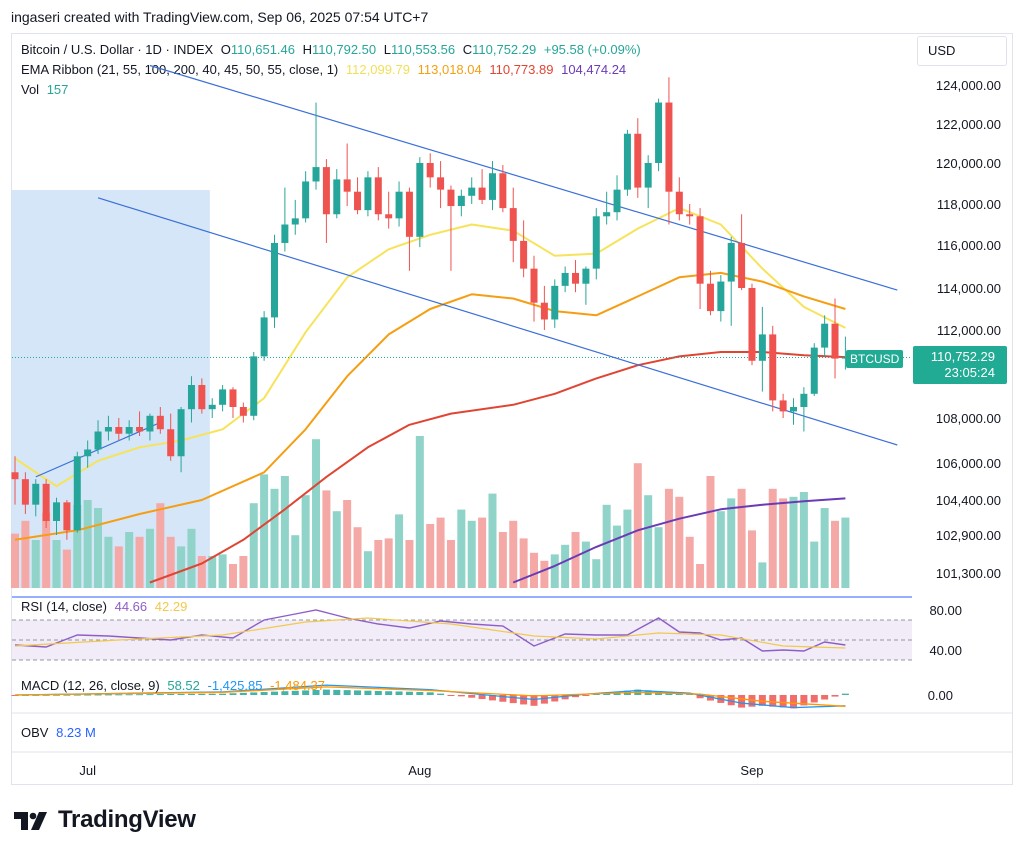  What do you see at coordinates (90, 685) in the screenshot?
I see `macd-label: MACD (12, 26, close, 9)` at bounding box center [90, 685].